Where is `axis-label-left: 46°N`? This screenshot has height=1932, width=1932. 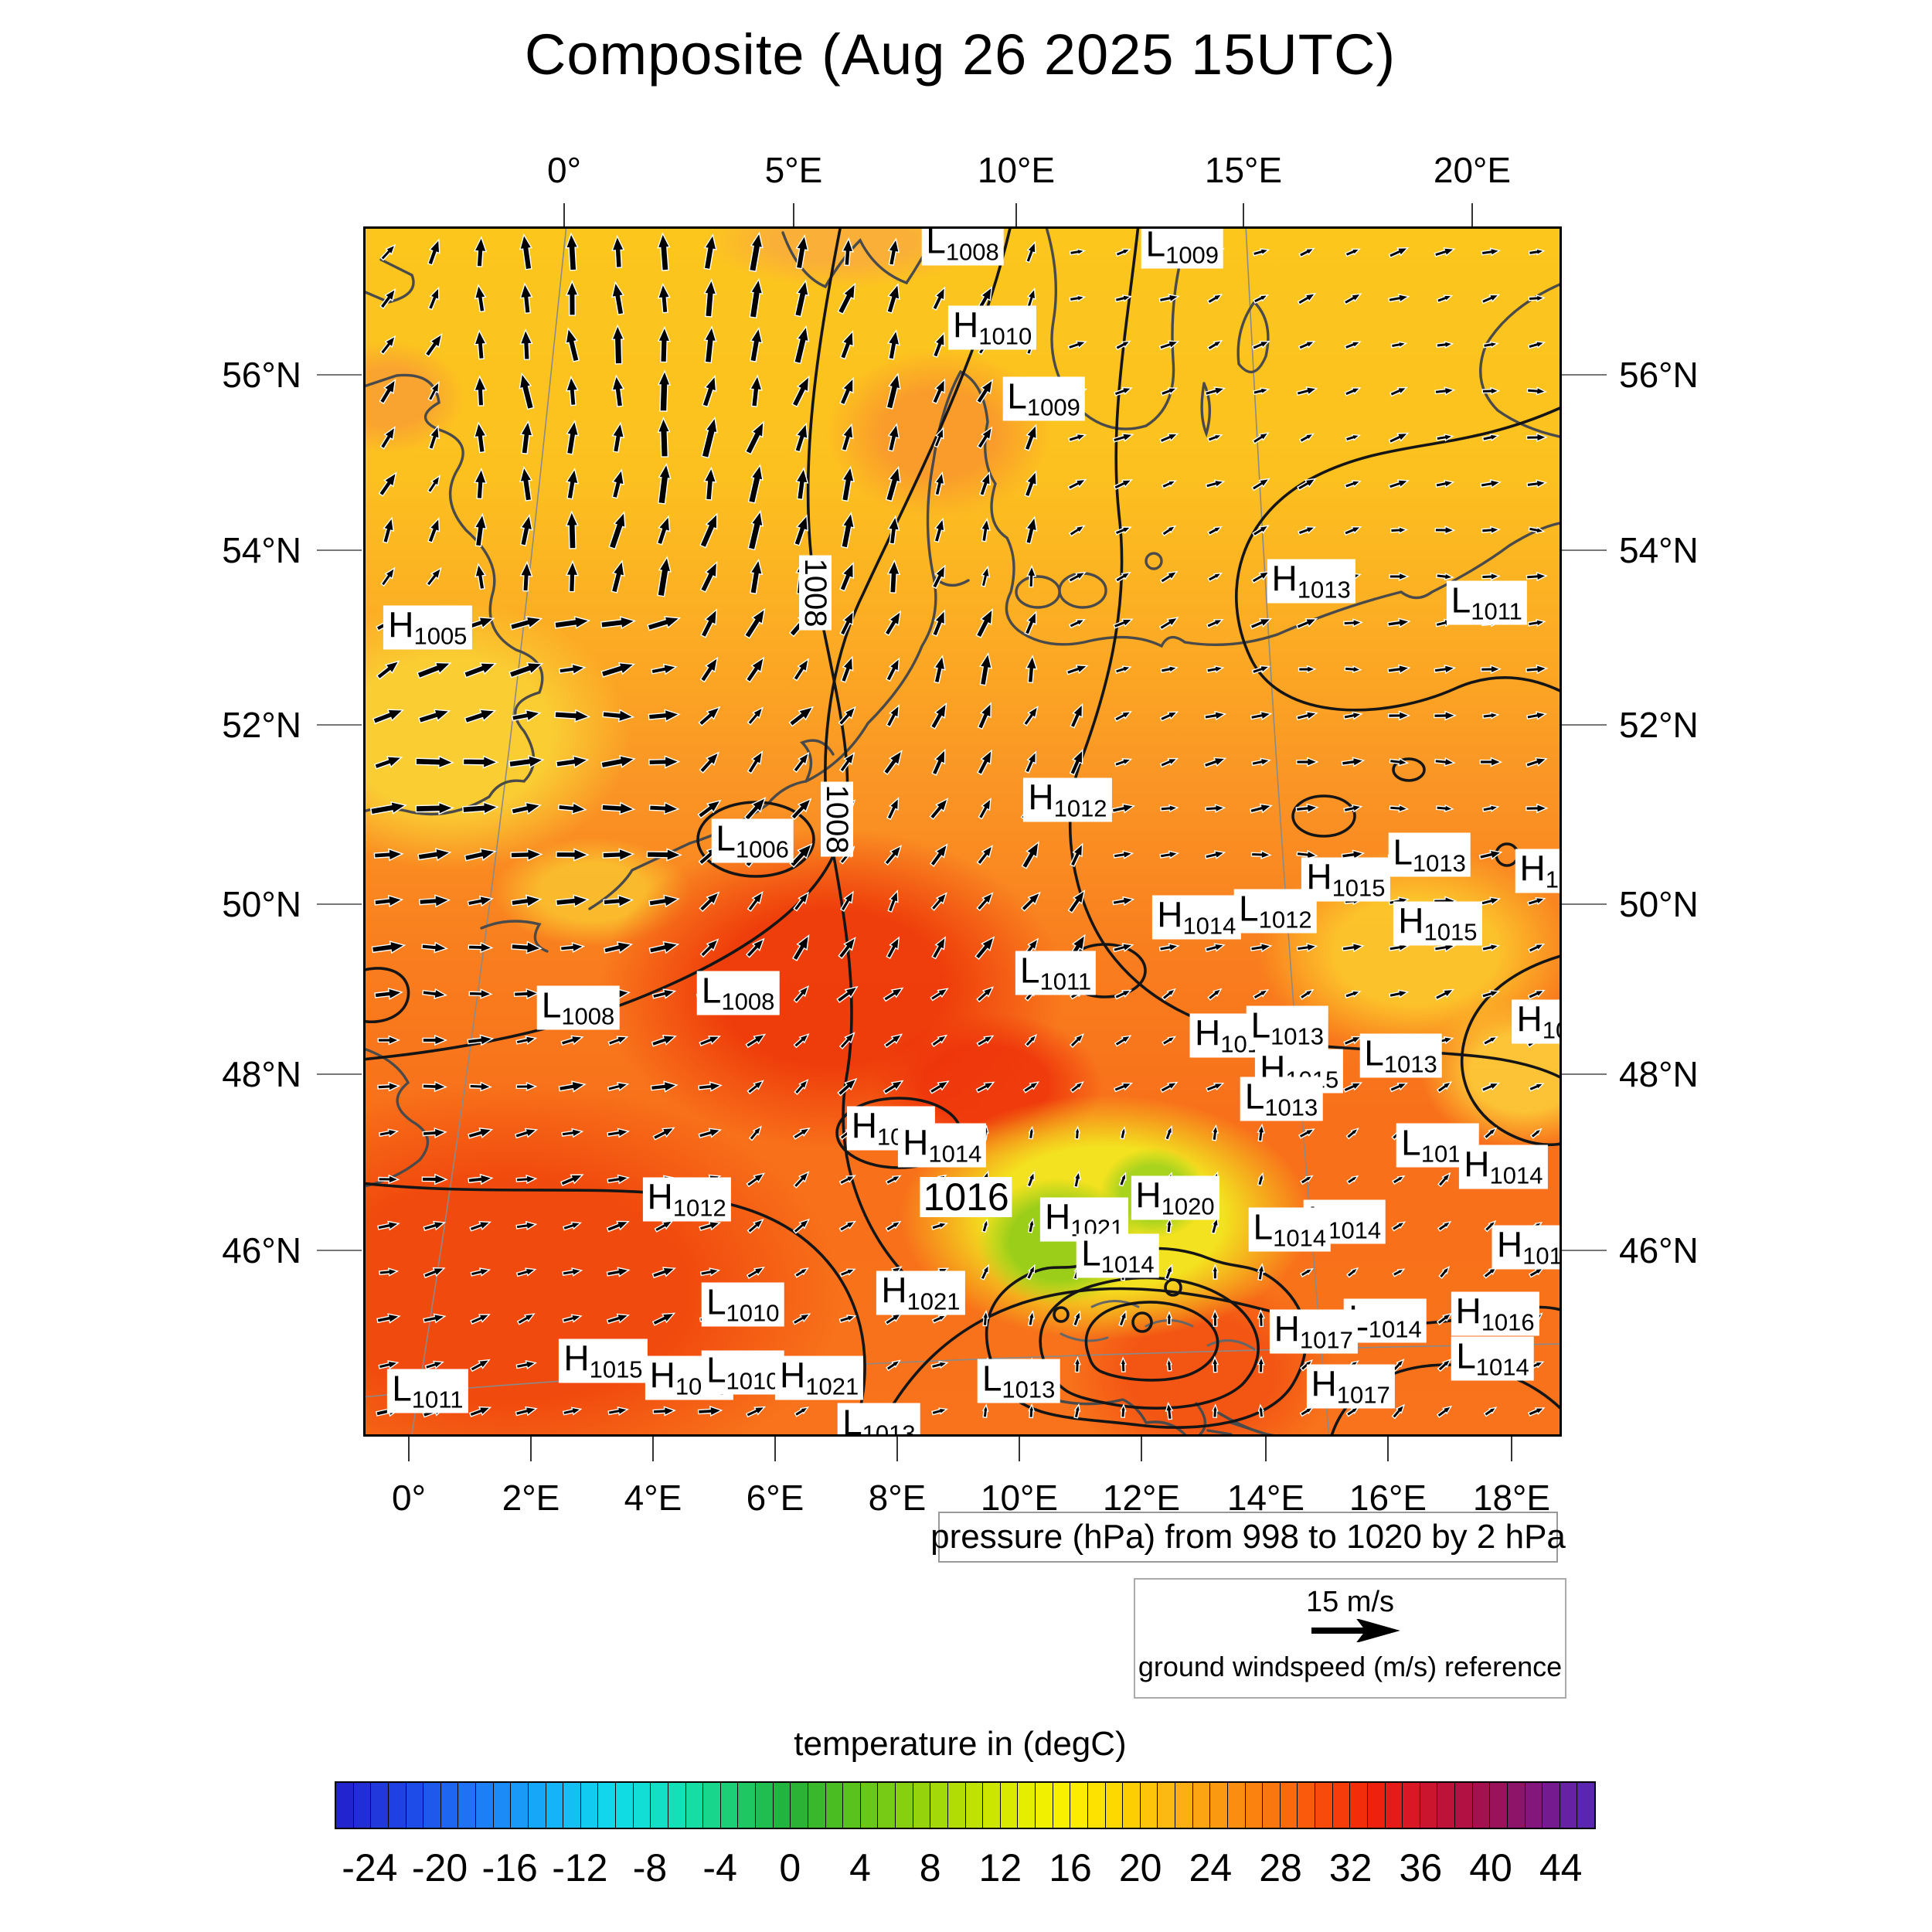
axis-label-left: 46°N is located at coordinates (261, 1250).